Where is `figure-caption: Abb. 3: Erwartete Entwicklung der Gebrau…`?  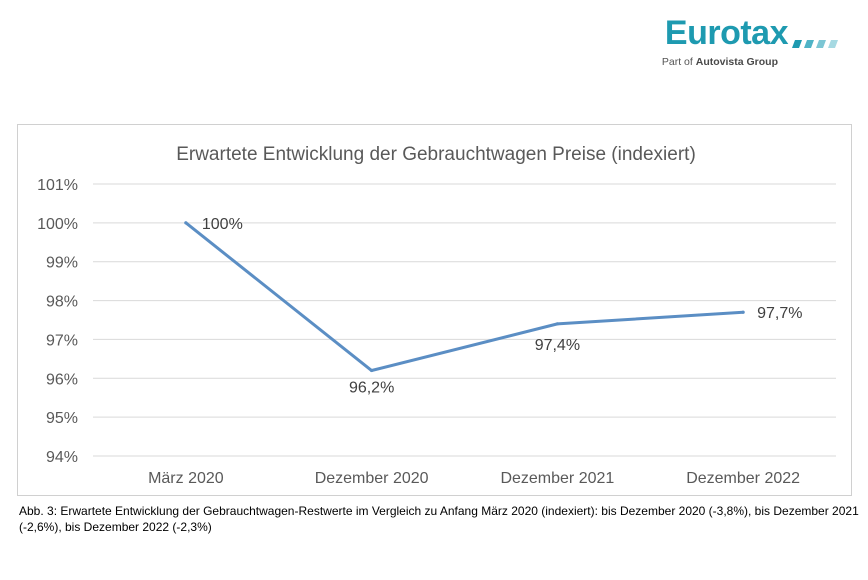 figure-caption: Abb. 3: Erwartete Entwicklung der Gebrau… is located at coordinates (439, 519).